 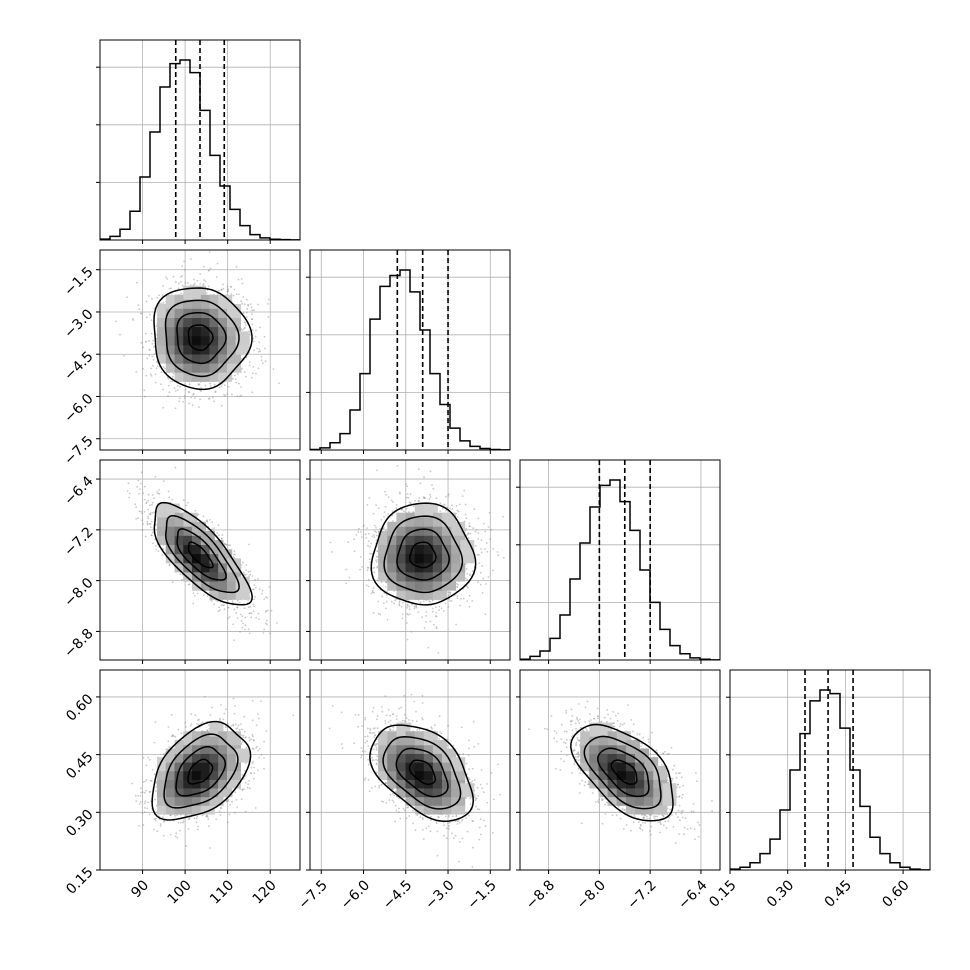 I want to click on scatter-panel-1-0: −7.5−6.0−4.5−3.0−1.5, so click(x=181, y=358).